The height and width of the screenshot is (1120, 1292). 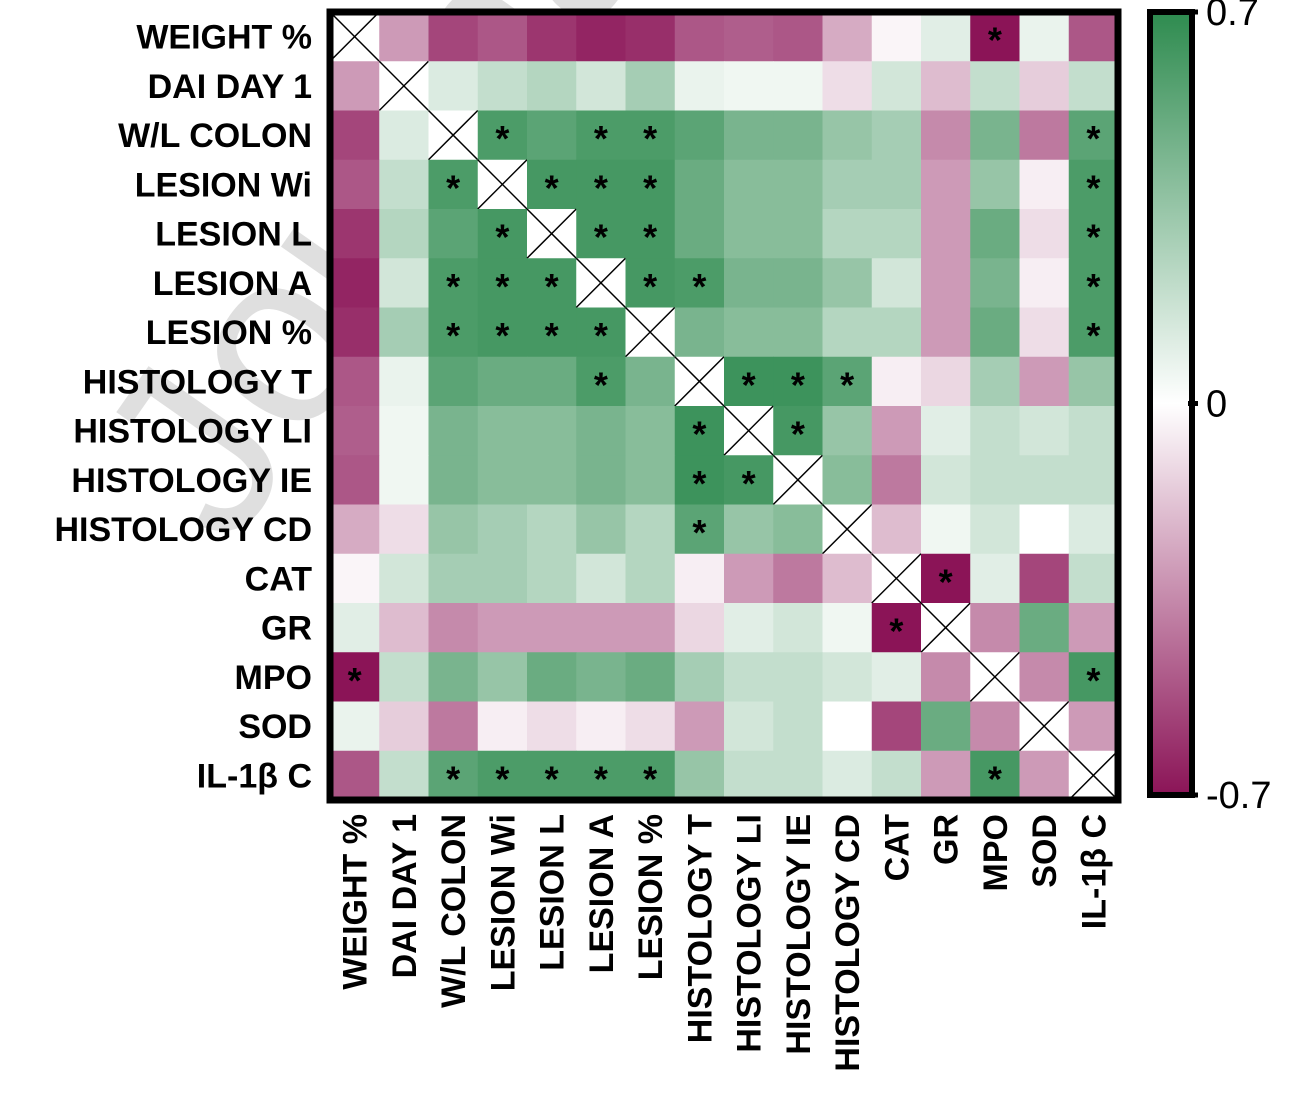 I want to click on column-label: W/L COLON, so click(x=454, y=911).